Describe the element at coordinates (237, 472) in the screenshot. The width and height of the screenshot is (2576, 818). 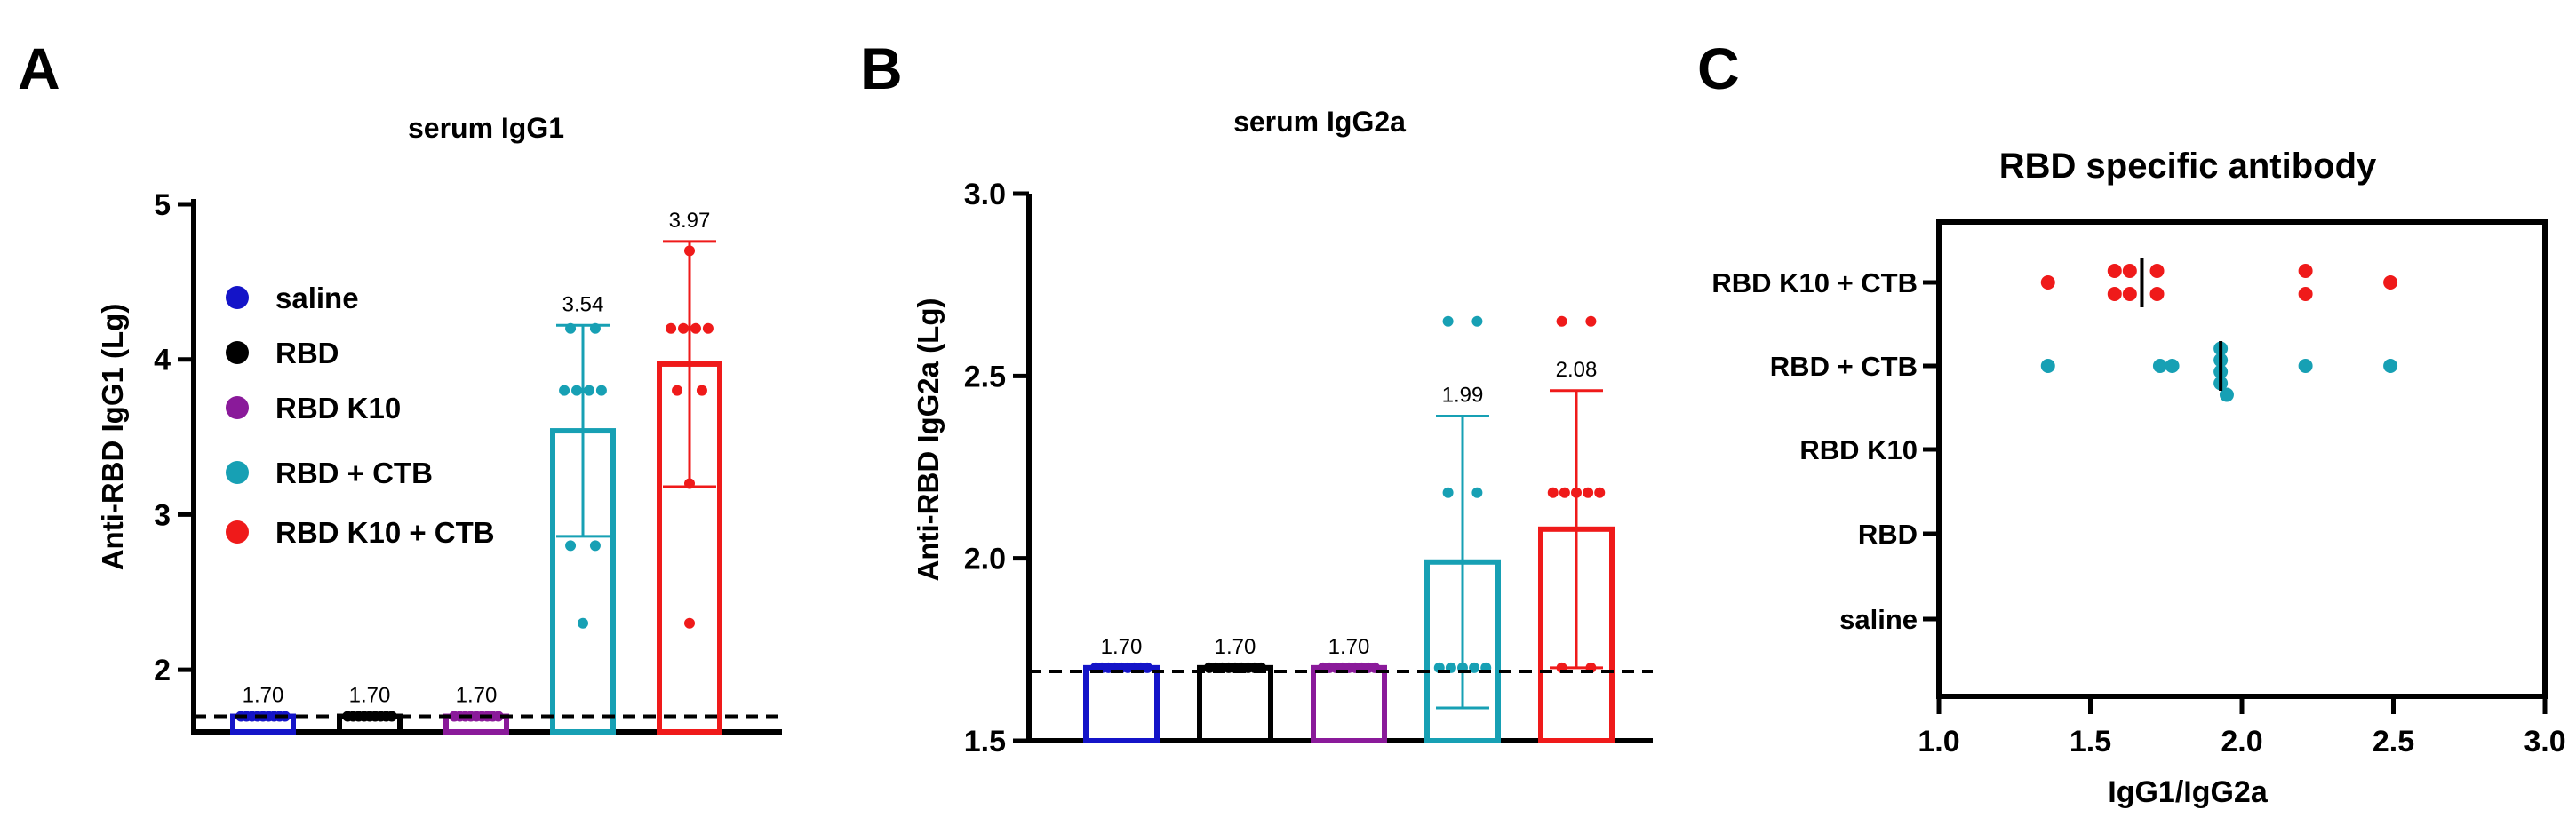
I see `legend-marker-rbd-ctb` at that location.